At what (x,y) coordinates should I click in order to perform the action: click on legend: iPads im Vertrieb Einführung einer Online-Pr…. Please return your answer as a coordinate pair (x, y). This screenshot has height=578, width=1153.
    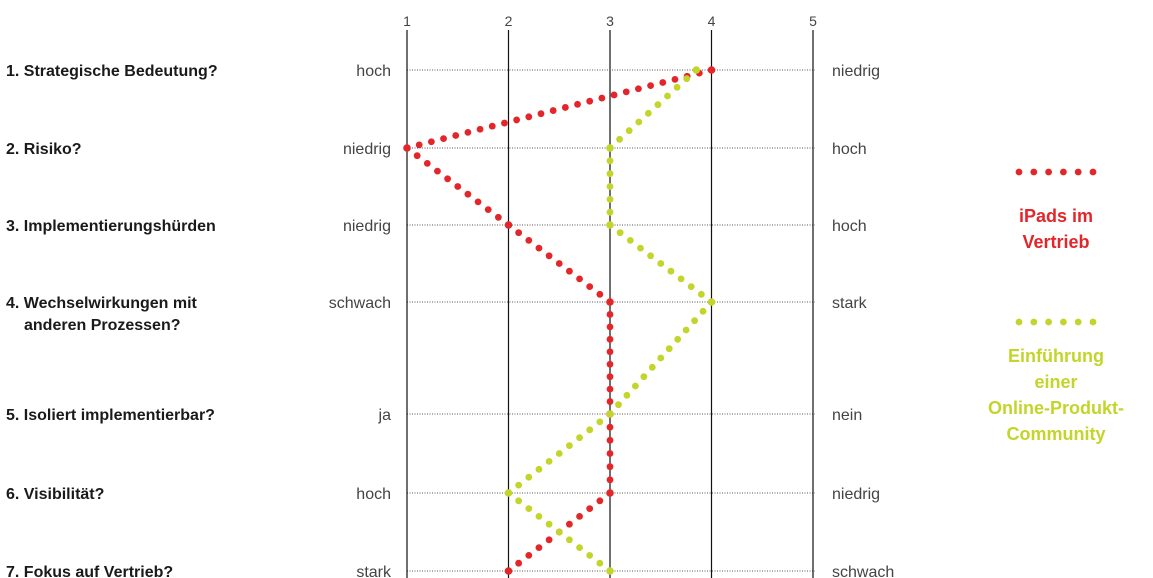
    Looking at the image, I should click on (1056, 306).